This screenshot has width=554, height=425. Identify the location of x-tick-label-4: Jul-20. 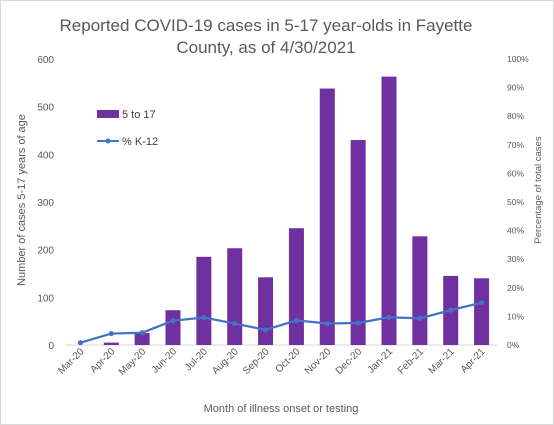
(196, 359).